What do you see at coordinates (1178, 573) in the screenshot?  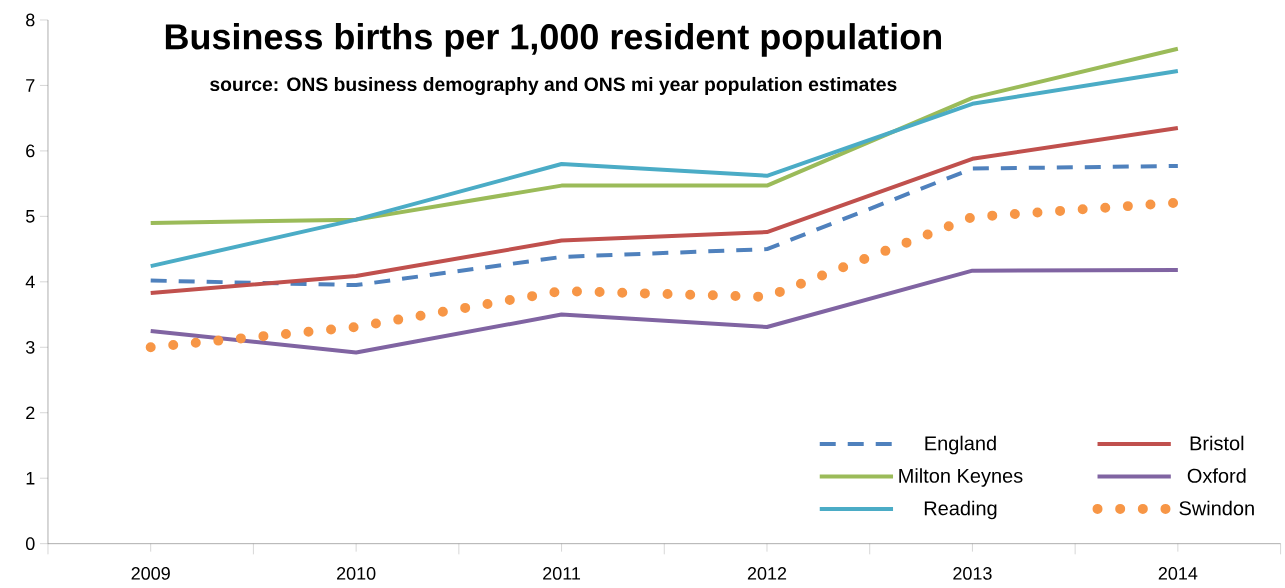 I see `x-tick-label: 2014` at bounding box center [1178, 573].